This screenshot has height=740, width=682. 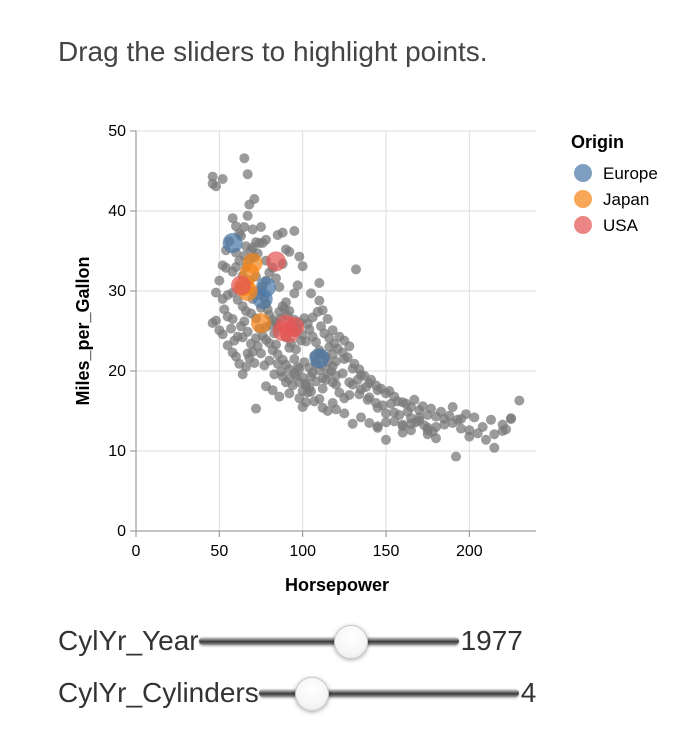 I want to click on year-slider-value: 1977, so click(x=491, y=640).